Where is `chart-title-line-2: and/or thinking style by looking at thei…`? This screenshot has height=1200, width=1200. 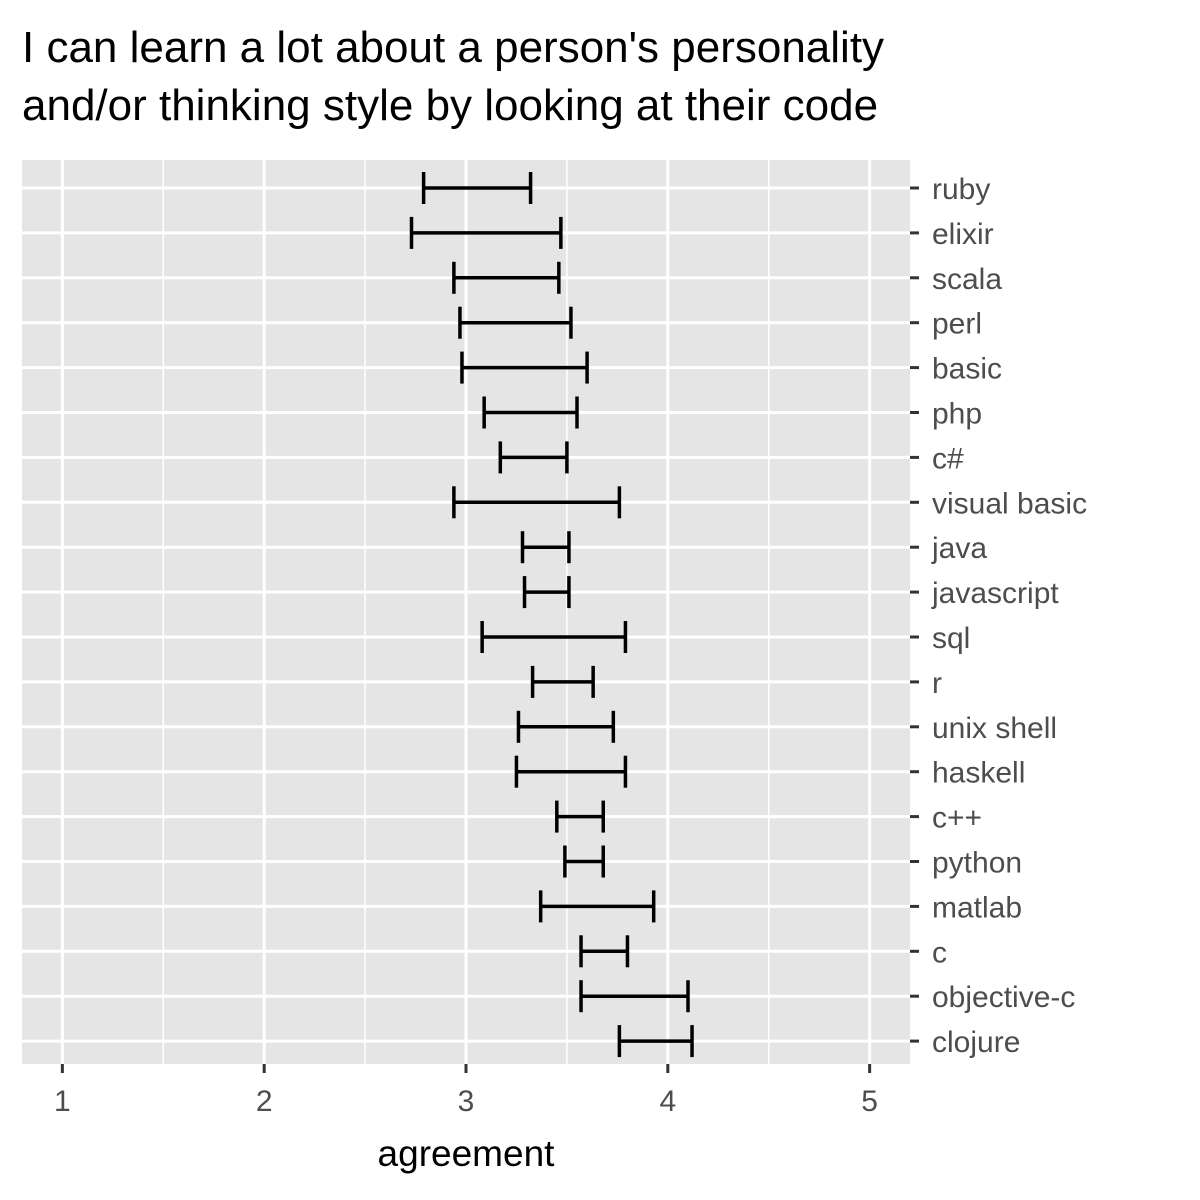
chart-title-line-2: and/or thinking style by looking at thei… is located at coordinates (450, 105).